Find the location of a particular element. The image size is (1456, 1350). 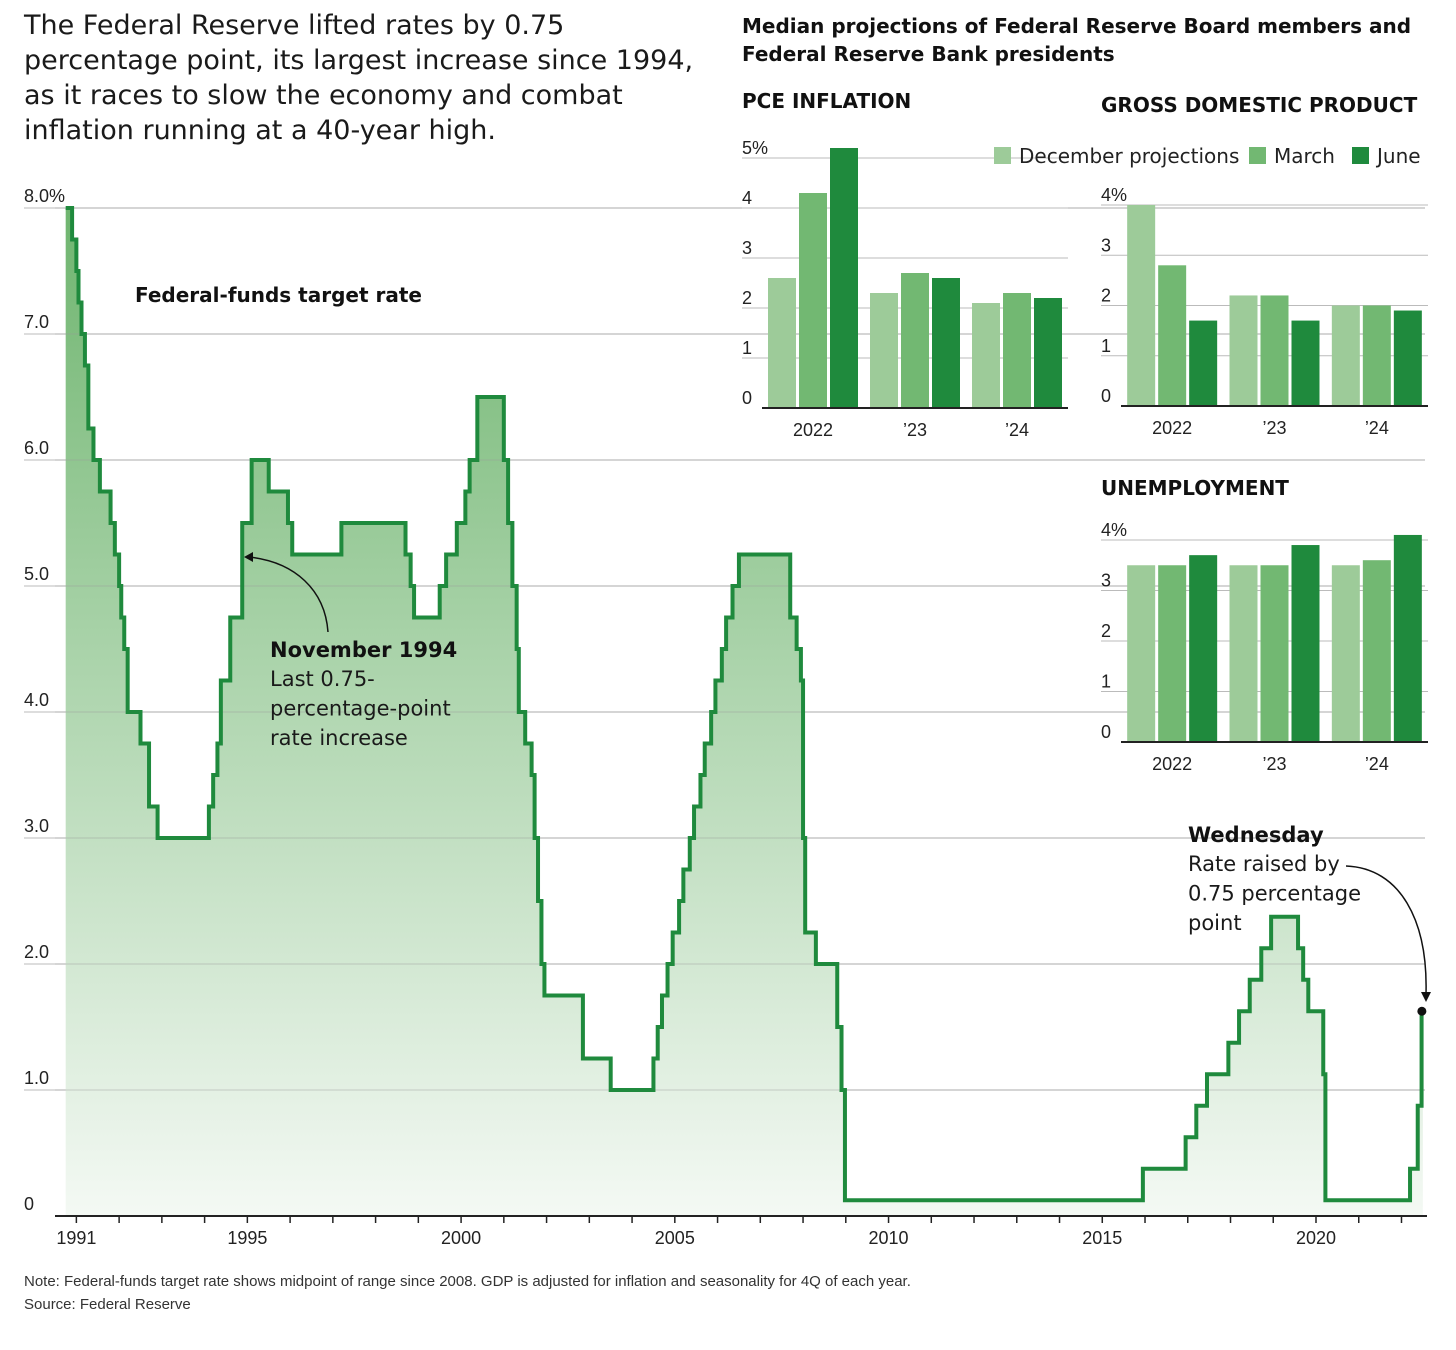

y-tick-label: 3.0 is located at coordinates (36, 826).